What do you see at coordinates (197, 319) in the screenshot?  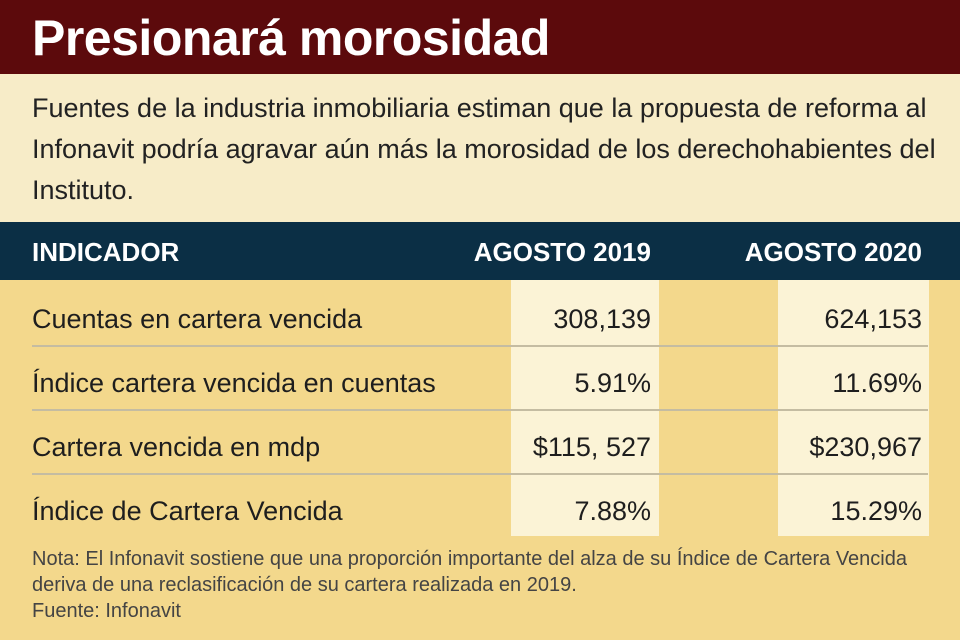 I see `row-label: Cuentas en cartera vencida` at bounding box center [197, 319].